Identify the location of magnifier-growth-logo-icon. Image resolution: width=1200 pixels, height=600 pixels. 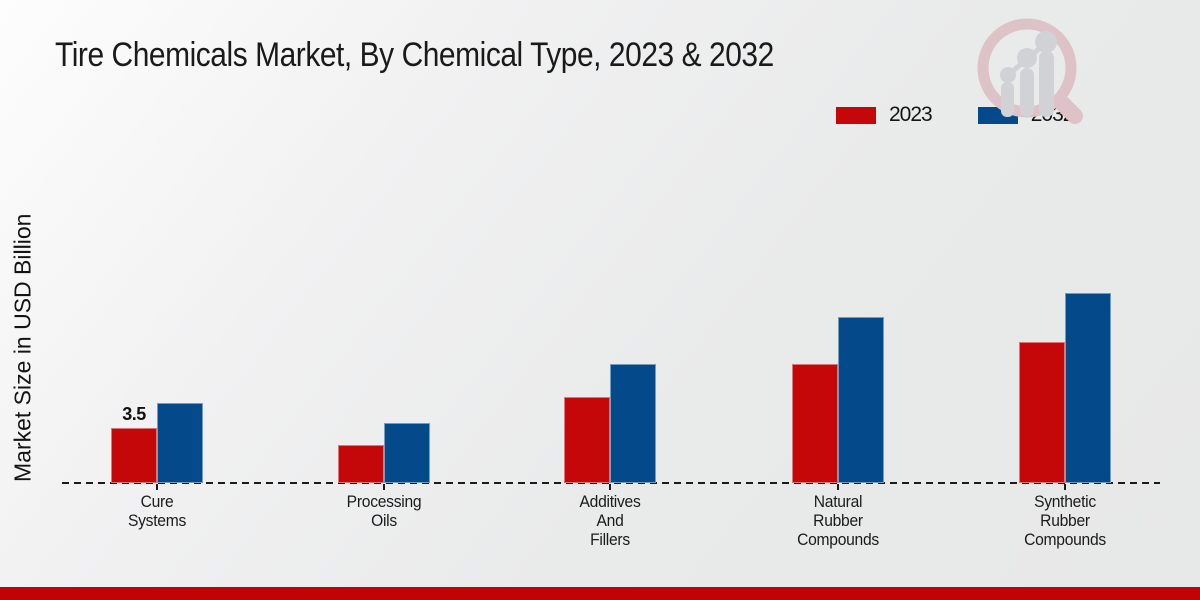
(1030, 71).